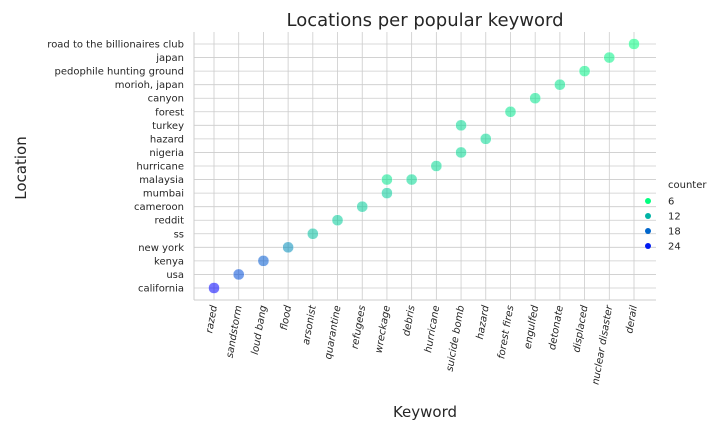 This screenshot has width=720, height=432. Describe the element at coordinates (602, 345) in the screenshot. I see `x-tick-label: nuclear disaster` at that location.